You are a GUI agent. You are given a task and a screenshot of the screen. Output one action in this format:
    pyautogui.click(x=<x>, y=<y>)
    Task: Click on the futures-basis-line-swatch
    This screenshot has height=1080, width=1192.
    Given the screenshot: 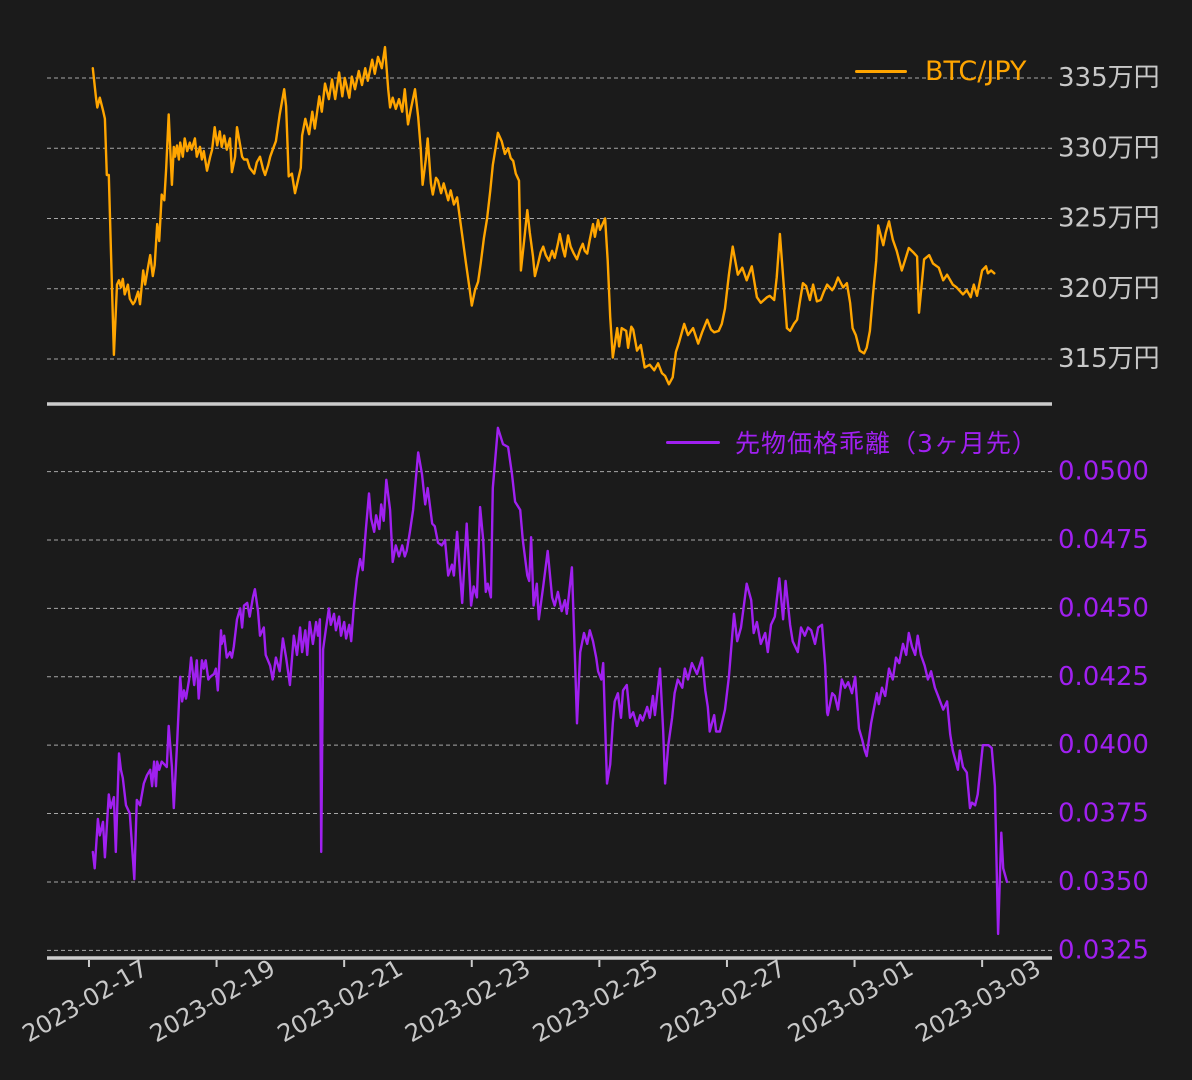 What is the action you would take?
    pyautogui.click(x=693, y=442)
    